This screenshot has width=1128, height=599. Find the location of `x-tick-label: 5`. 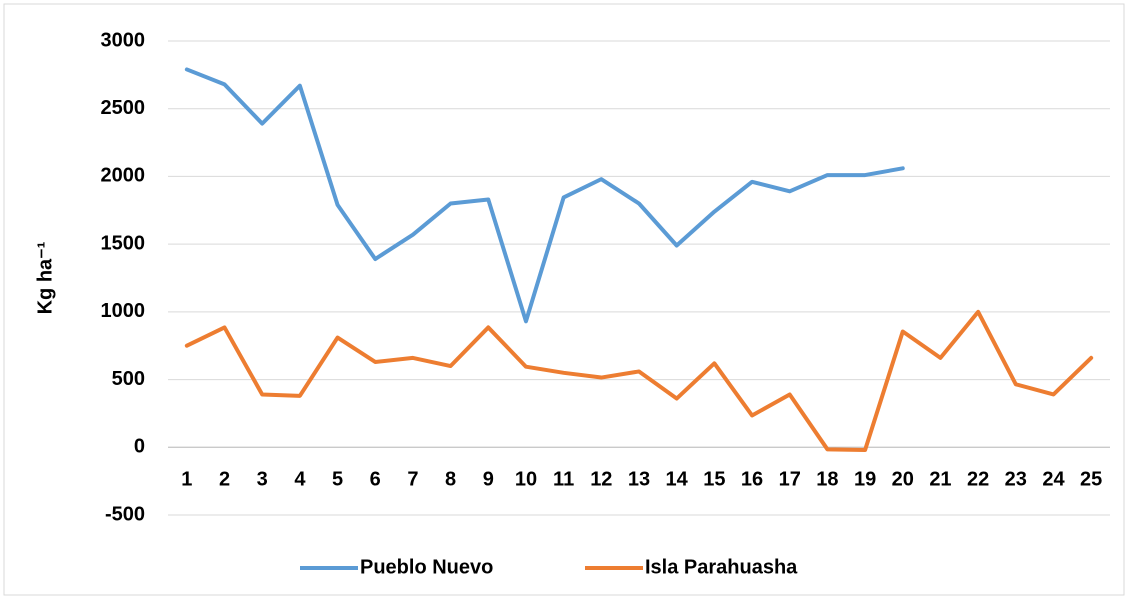

x-tick-label: 5 is located at coordinates (337, 480).